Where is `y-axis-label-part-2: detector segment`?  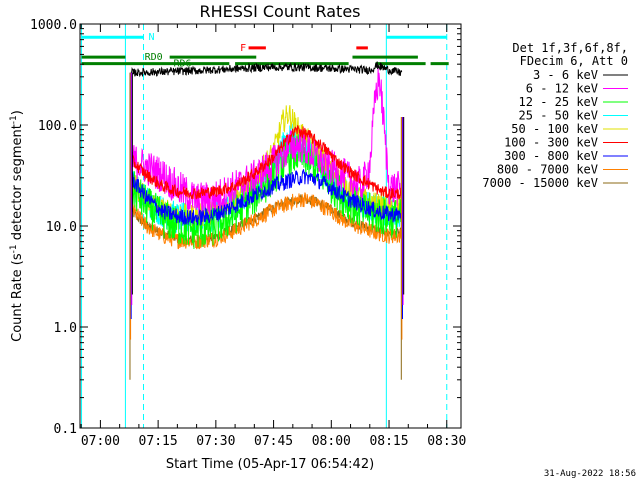 y-axis-label-part-2: detector segment is located at coordinates (17, 184).